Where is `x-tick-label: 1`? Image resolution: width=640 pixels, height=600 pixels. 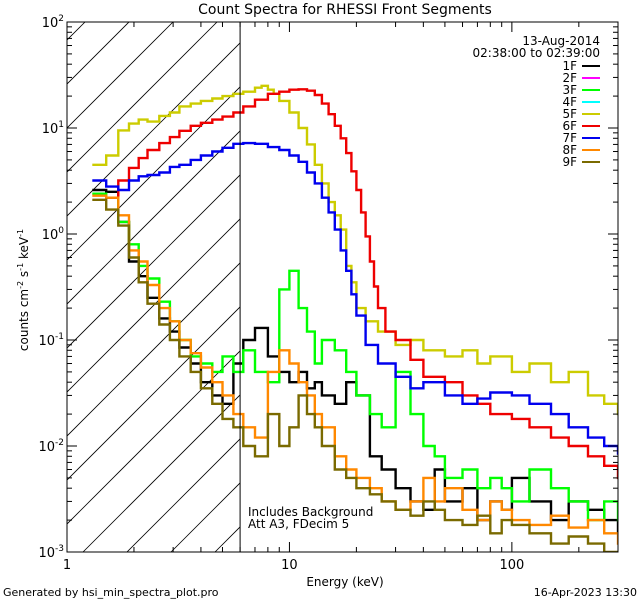 x-tick-label: 1 is located at coordinates (67, 565).